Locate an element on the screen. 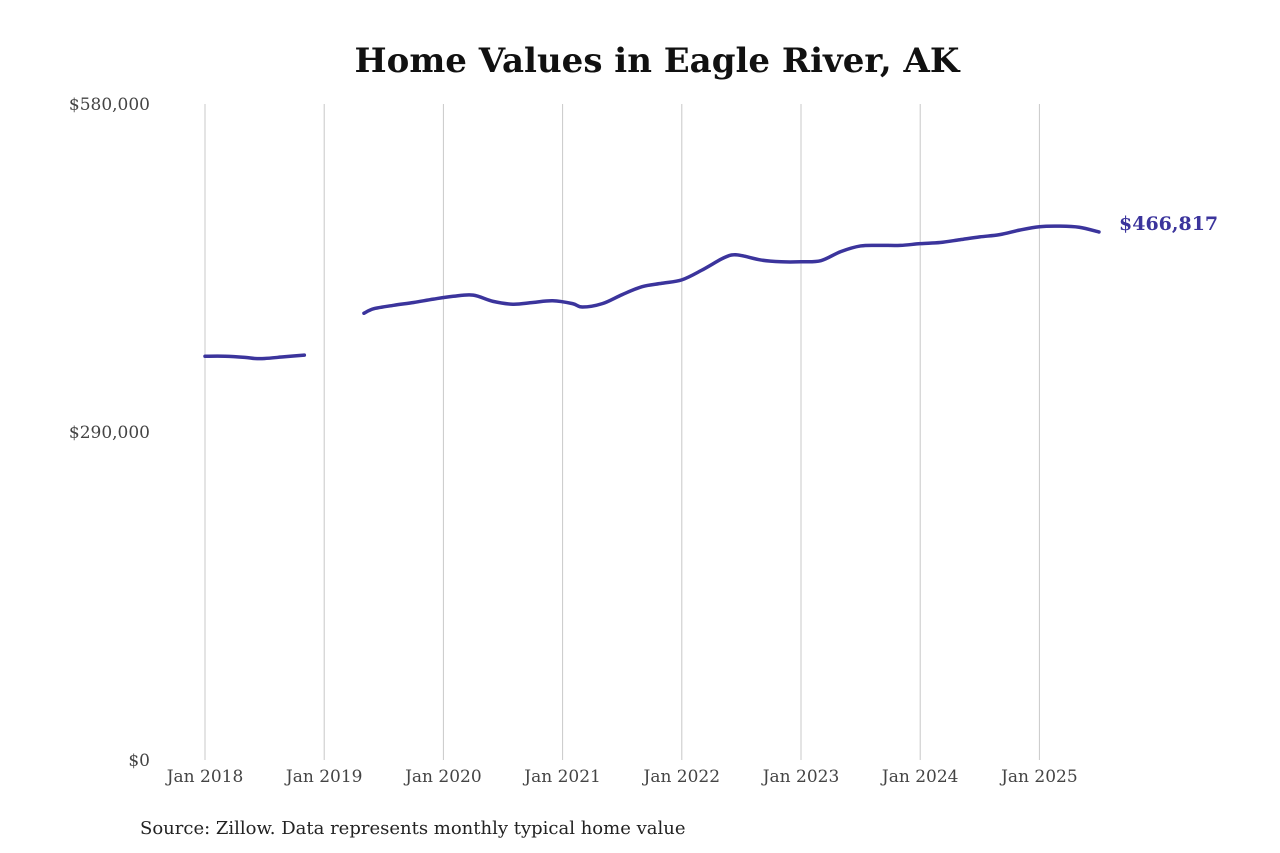 The height and width of the screenshot is (853, 1280). series-home-values is located at coordinates (652, 292).